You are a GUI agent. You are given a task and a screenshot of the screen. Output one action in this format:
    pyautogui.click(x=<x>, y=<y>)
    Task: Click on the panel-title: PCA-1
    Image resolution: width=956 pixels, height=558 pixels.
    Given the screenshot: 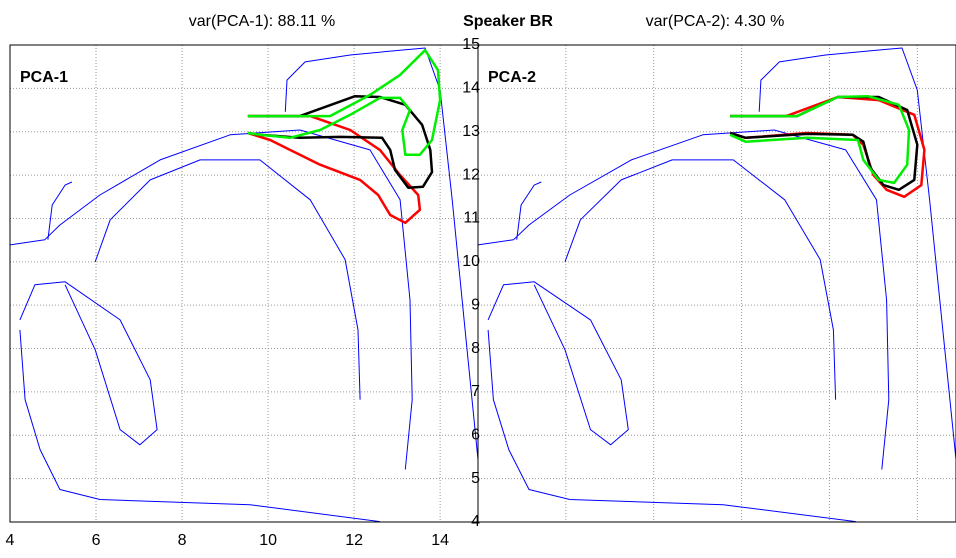 What is the action you would take?
    pyautogui.click(x=44, y=77)
    